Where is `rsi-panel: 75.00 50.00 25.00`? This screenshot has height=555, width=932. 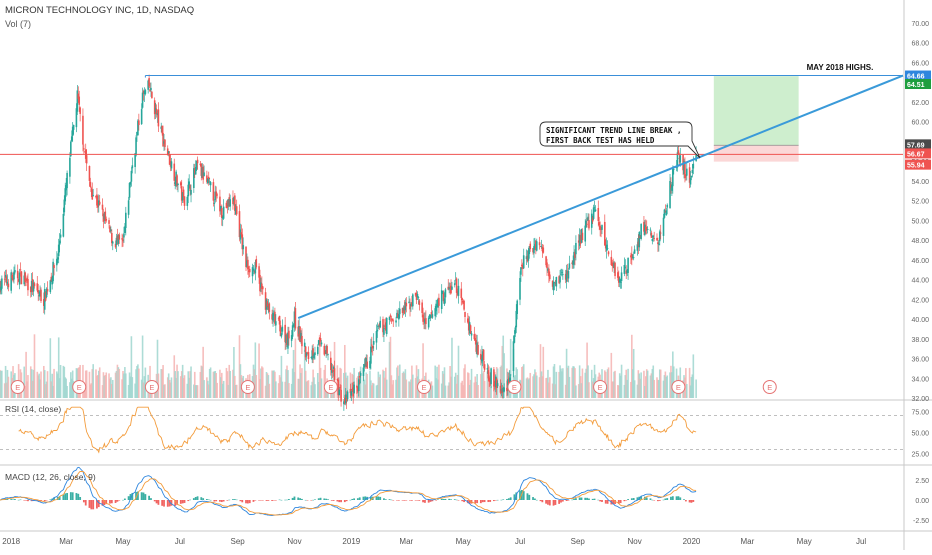
rsi-panel: 75.00 50.00 25.00 is located at coordinates (464, 432).